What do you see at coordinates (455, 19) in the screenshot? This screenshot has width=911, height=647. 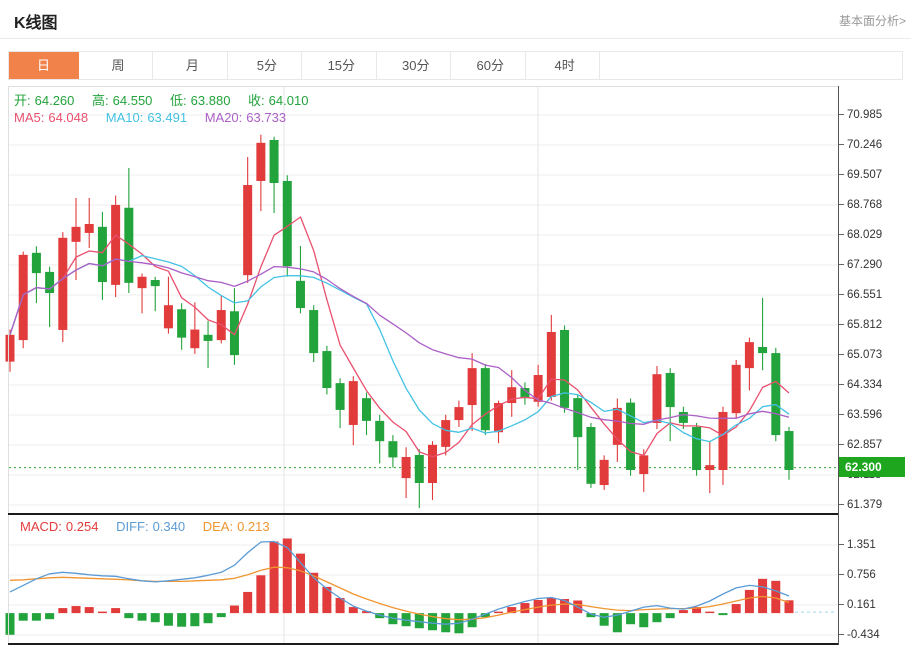 I see `titlebar: K线图 基本面分析>` at bounding box center [455, 19].